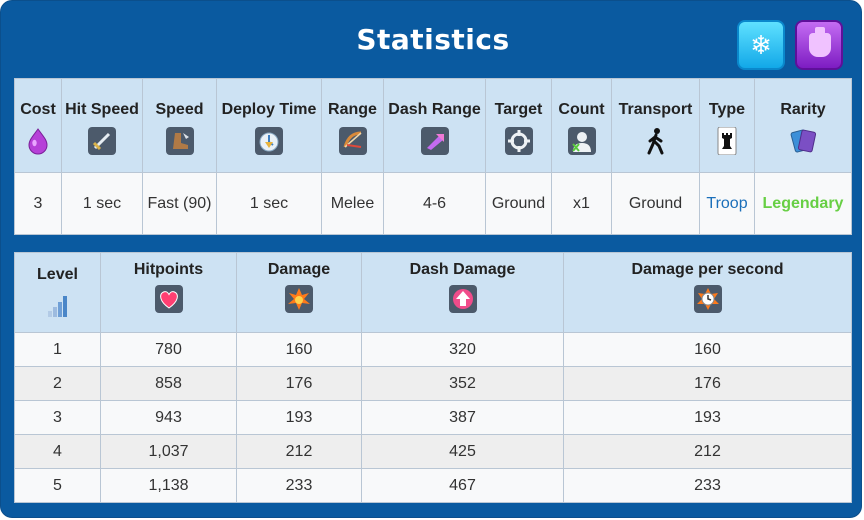  I want to click on header-hit-speed: Hit Speed, so click(102, 125).